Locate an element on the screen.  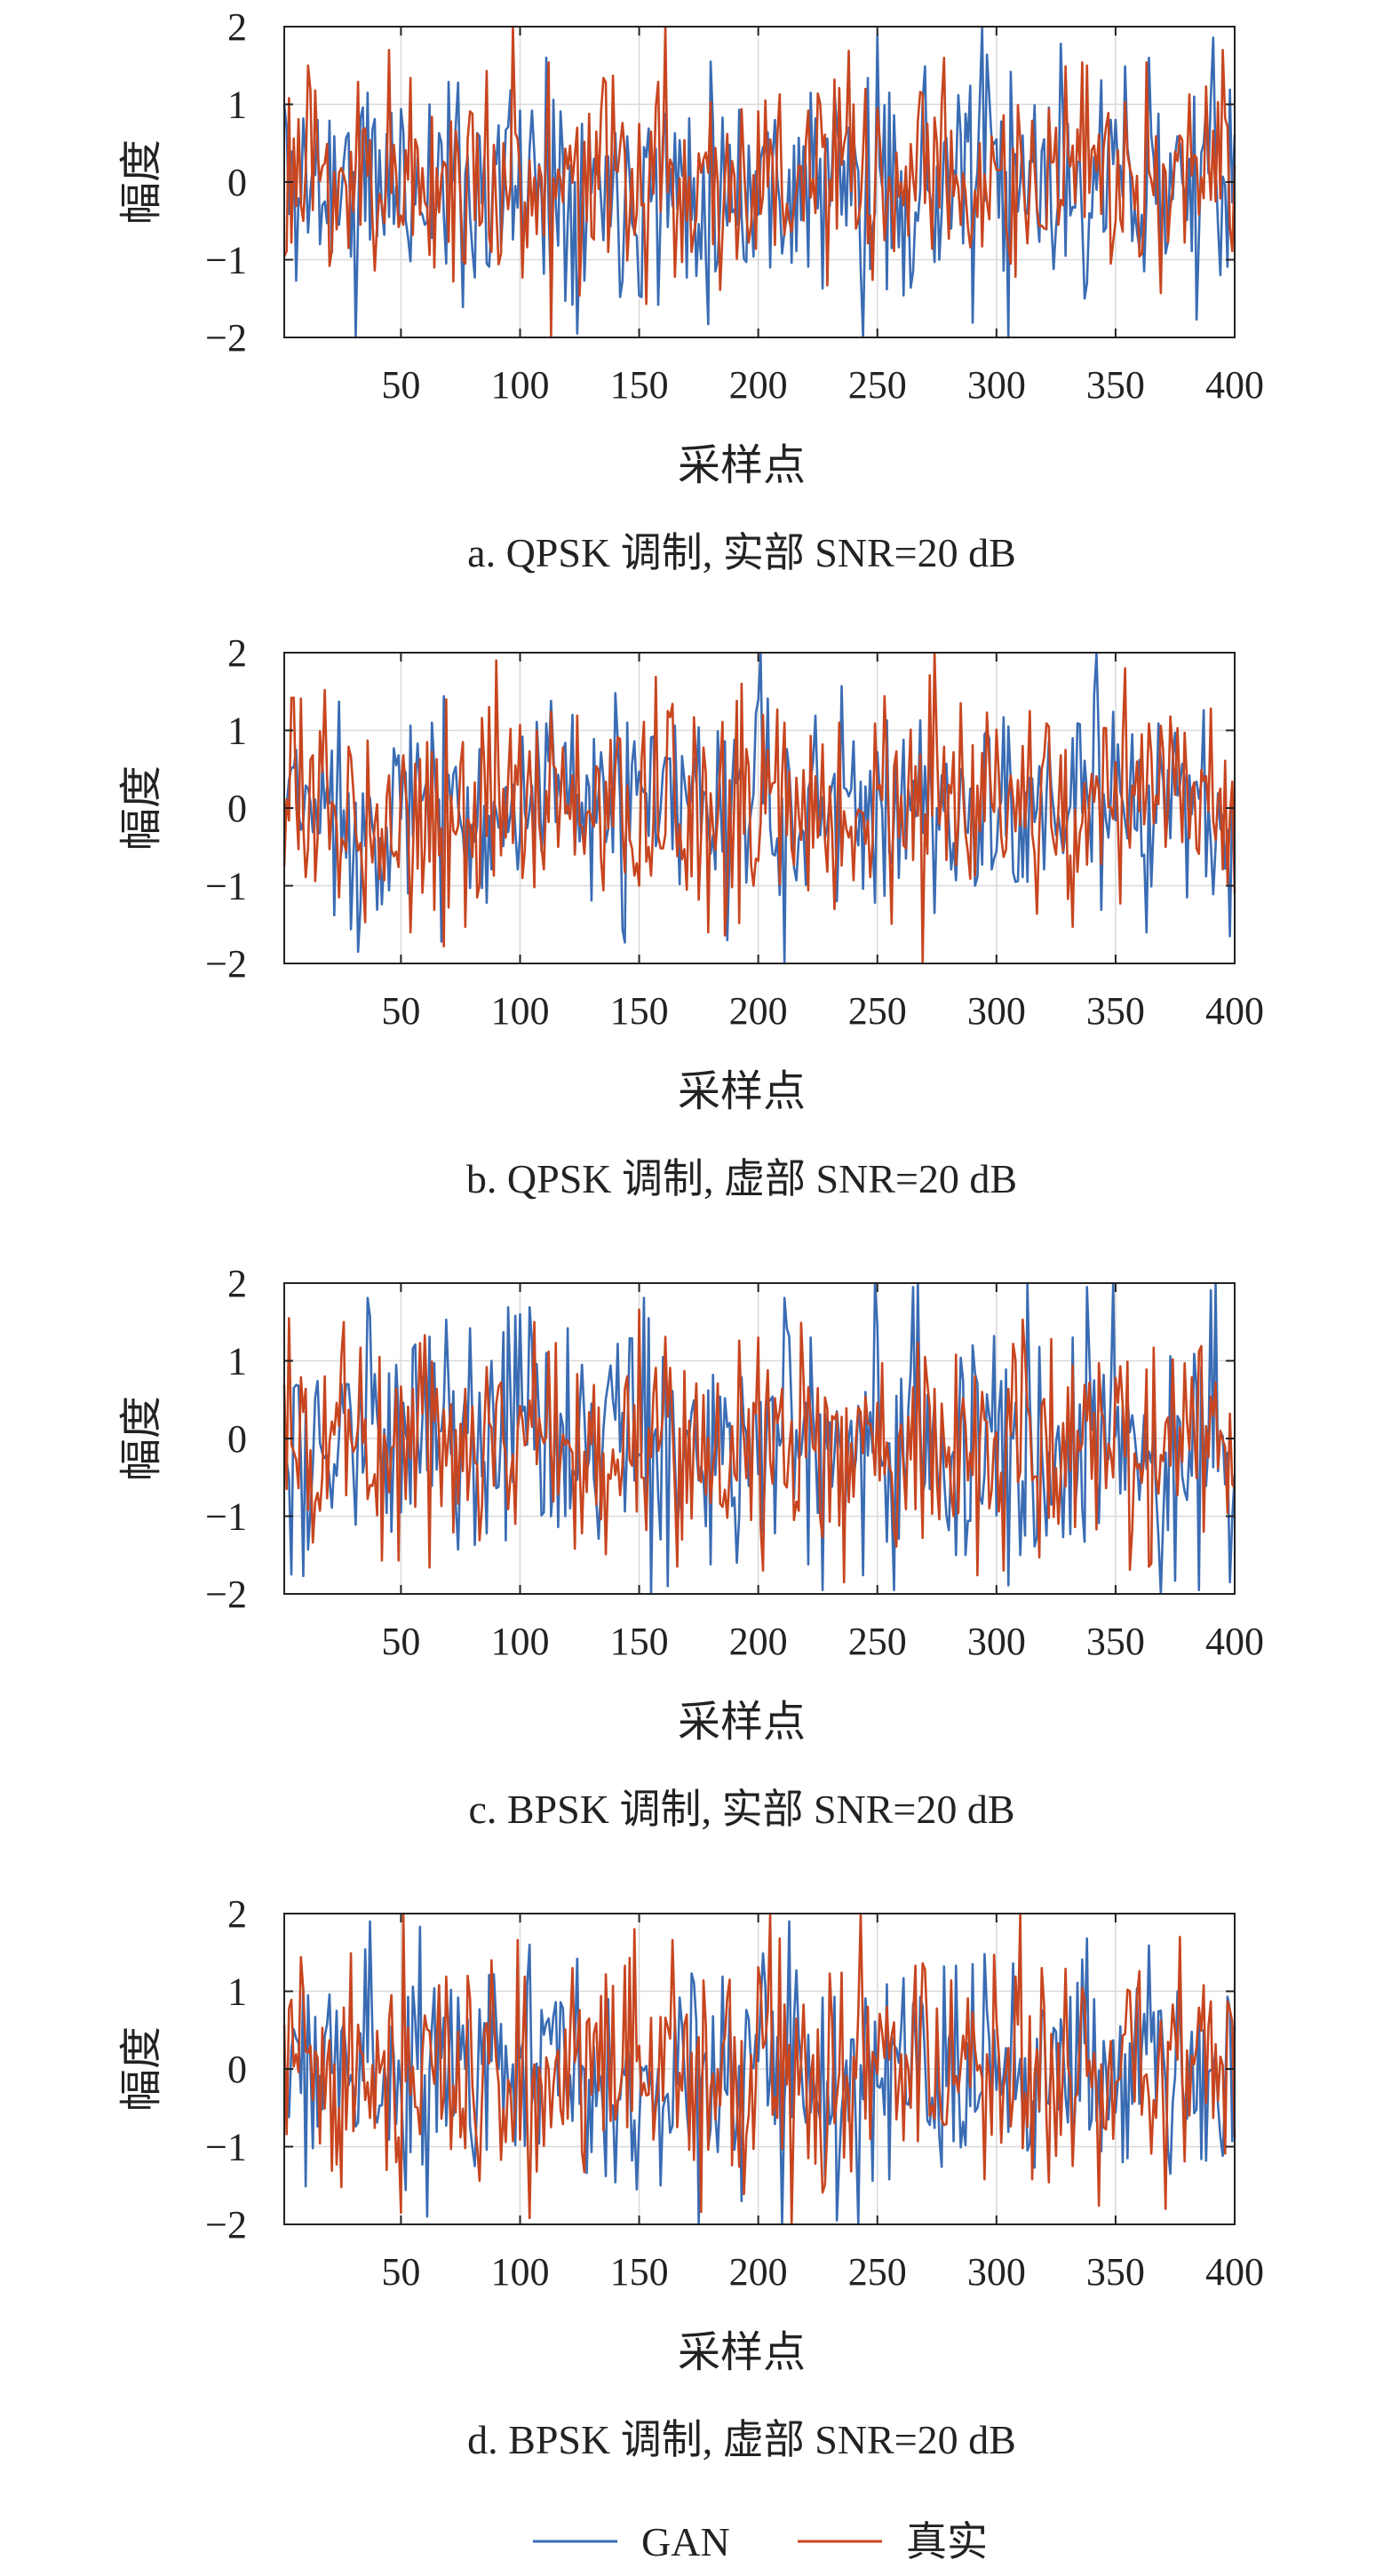
legend: GAN 真实 is located at coordinates (761, 2541).